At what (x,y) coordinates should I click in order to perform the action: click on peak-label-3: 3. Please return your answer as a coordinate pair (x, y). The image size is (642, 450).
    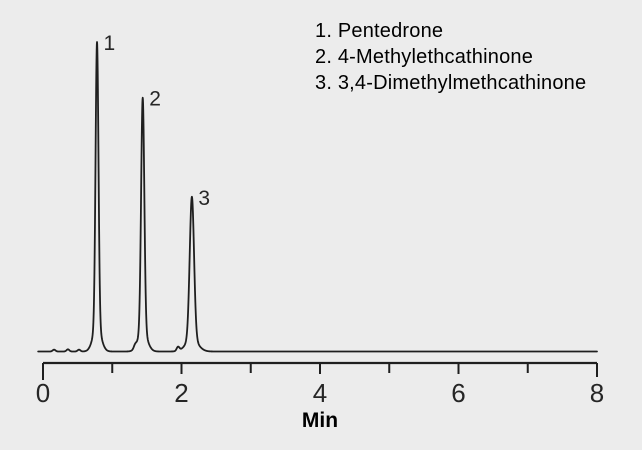
    Looking at the image, I should click on (204, 198).